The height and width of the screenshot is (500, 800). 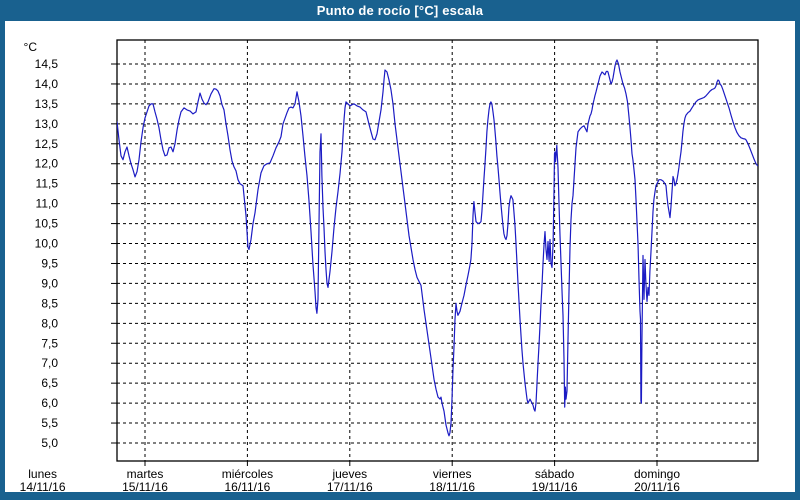 What do you see at coordinates (49, 423) in the screenshot?
I see `y-tick-label: 5,5` at bounding box center [49, 423].